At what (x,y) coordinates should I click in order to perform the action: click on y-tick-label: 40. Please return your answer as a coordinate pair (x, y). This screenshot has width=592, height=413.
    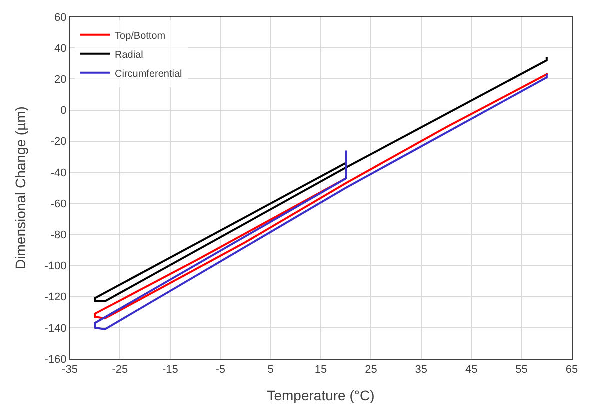
    Looking at the image, I should click on (60, 48).